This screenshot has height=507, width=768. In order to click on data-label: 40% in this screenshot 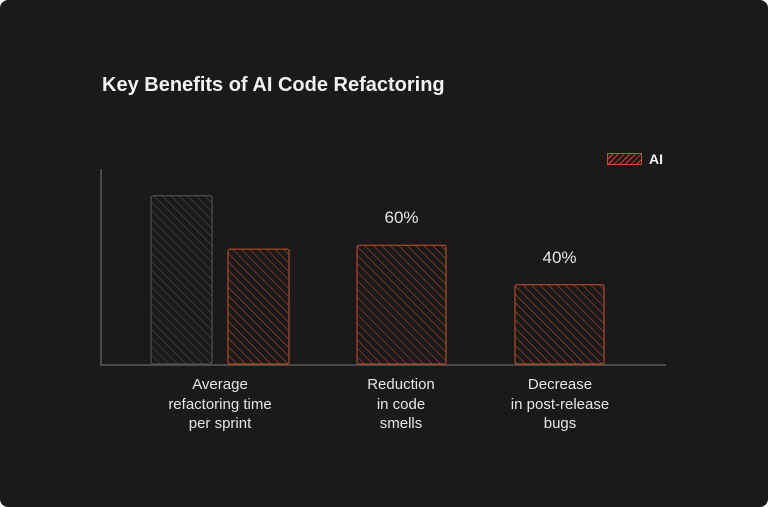, I will do `click(559, 257)`.